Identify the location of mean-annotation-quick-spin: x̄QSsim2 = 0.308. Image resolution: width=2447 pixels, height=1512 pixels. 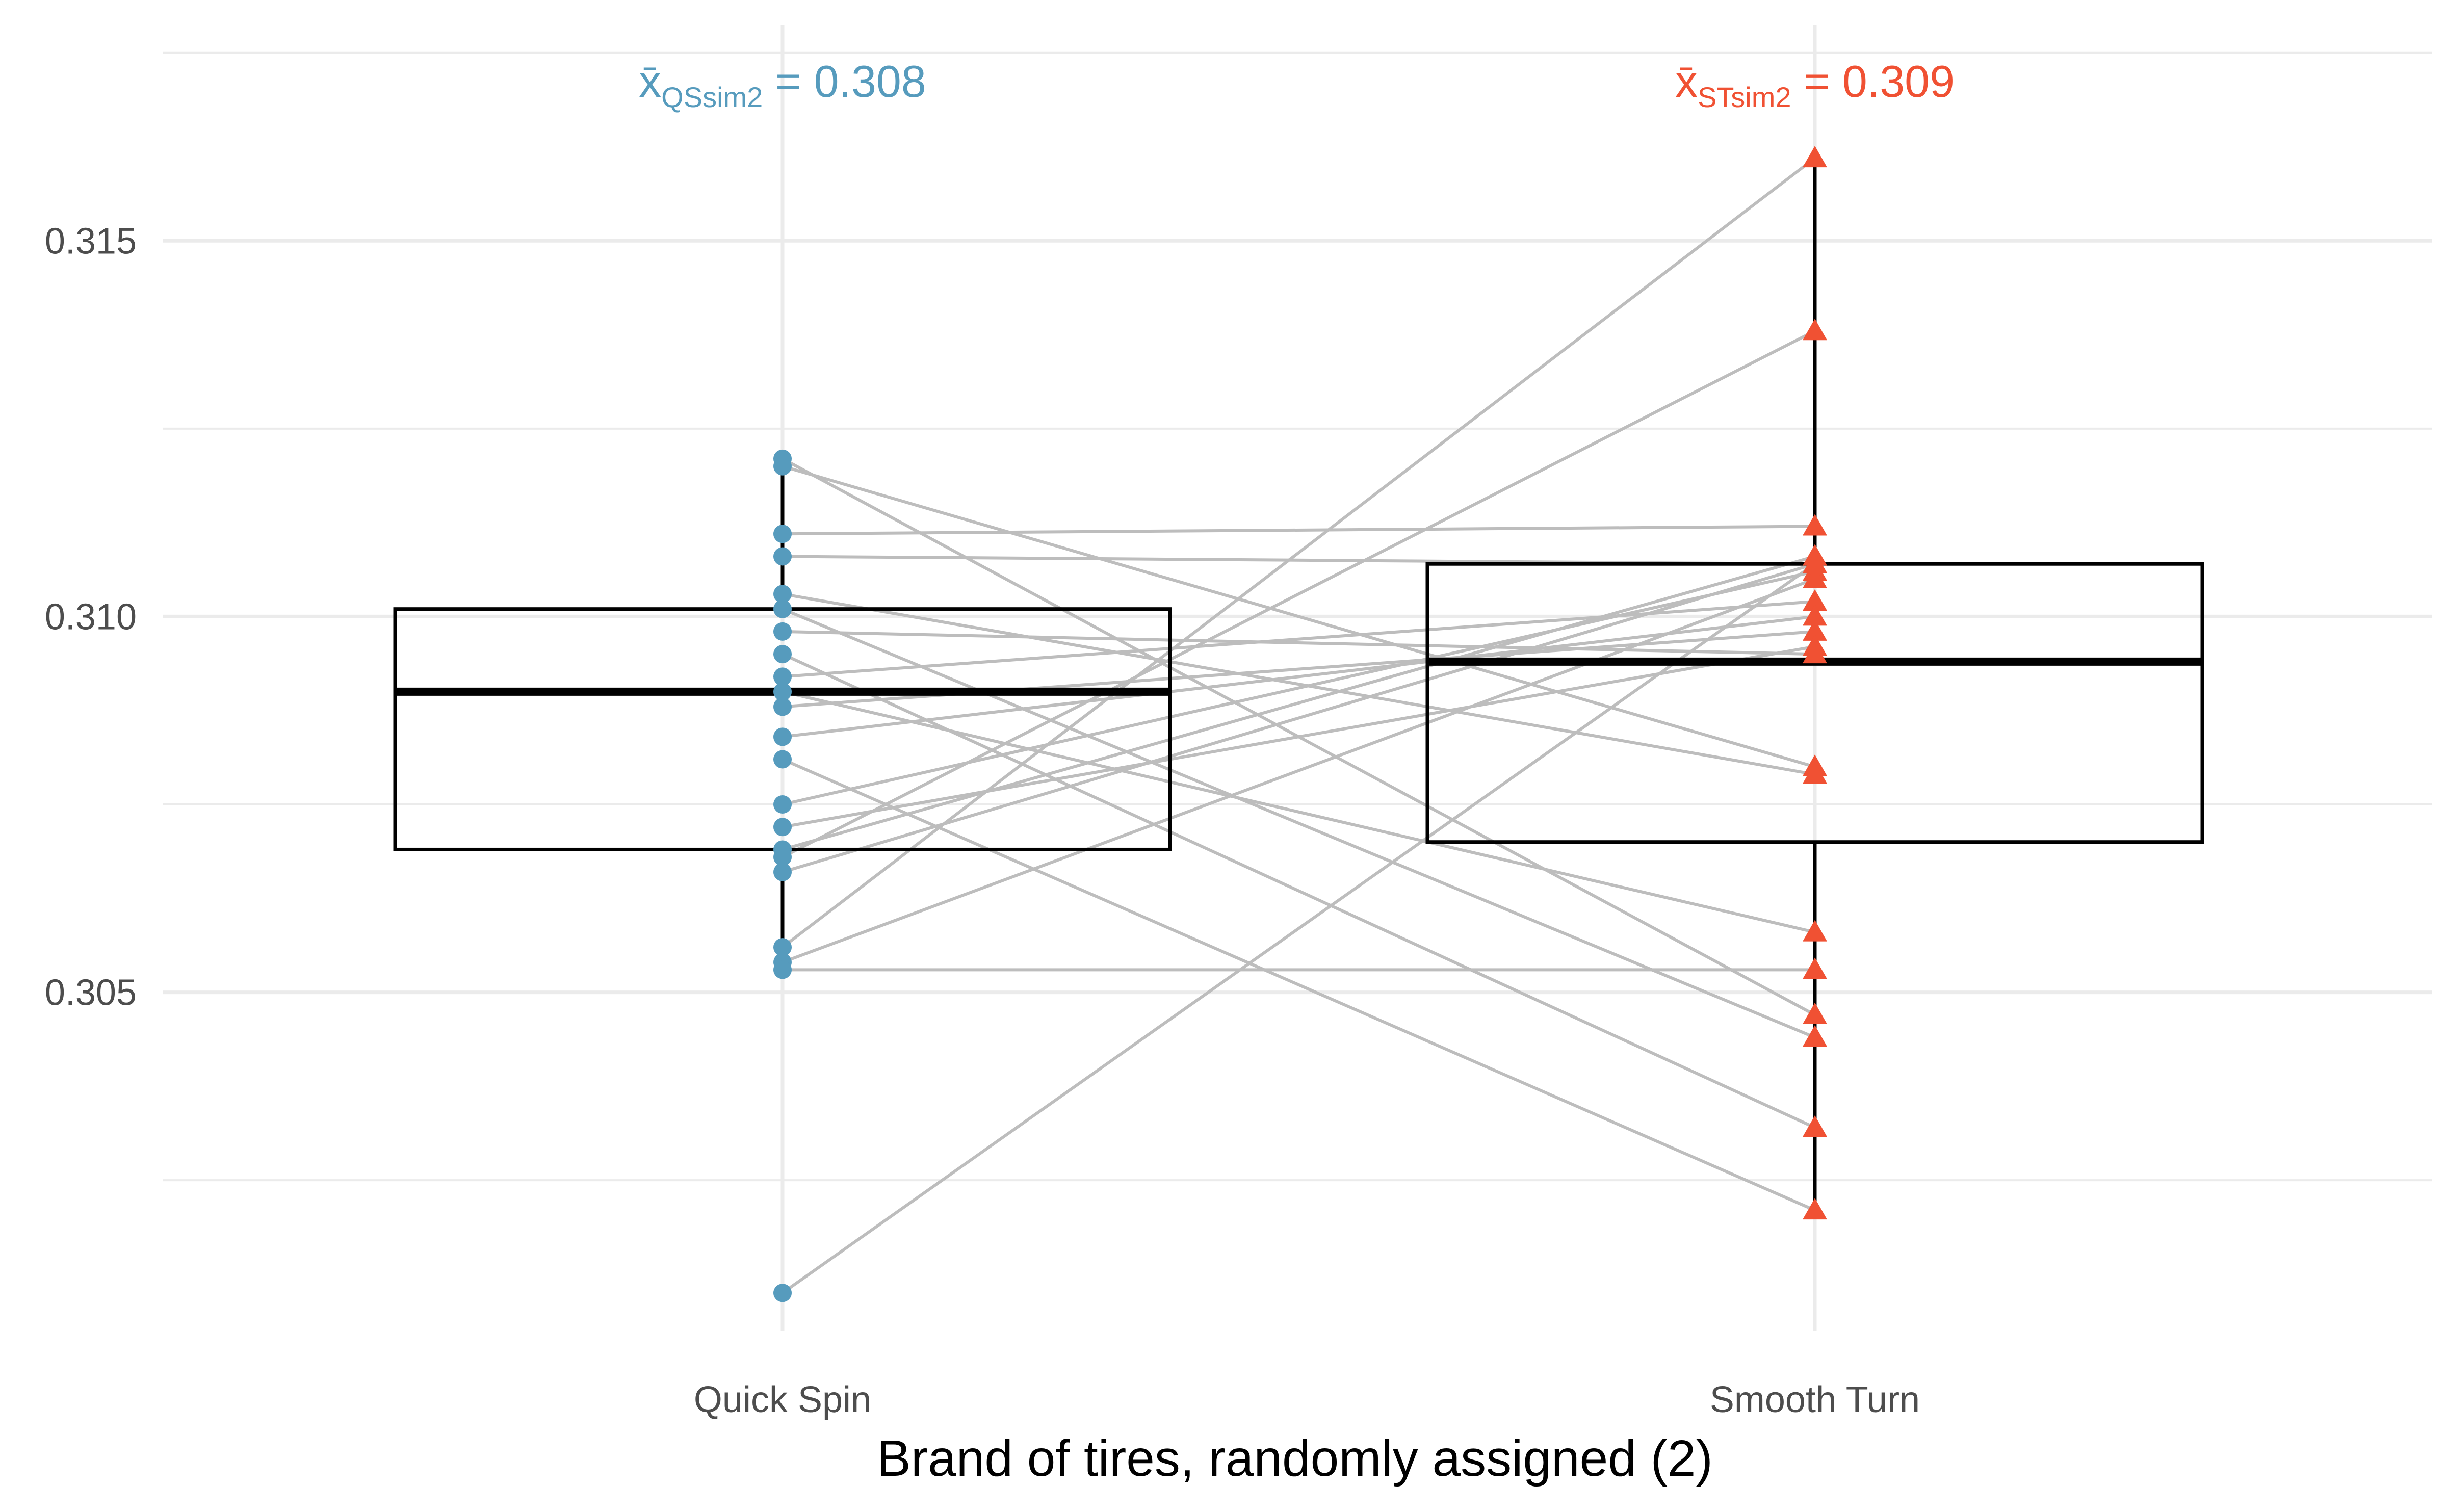
(782, 84).